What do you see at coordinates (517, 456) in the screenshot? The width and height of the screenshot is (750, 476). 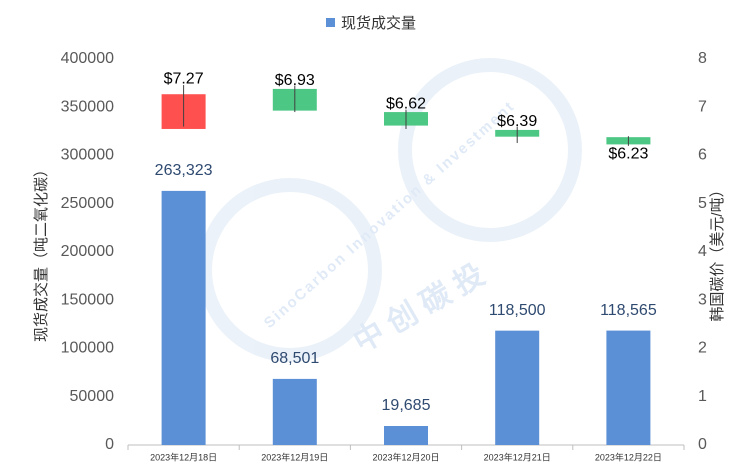 I see `x-tick-label: 2023年12月21日` at bounding box center [517, 456].